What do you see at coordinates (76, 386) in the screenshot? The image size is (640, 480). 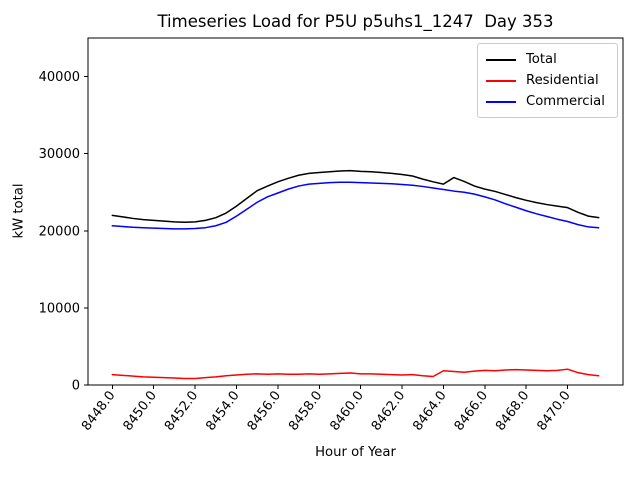 I see `y-tick-label: 0` at bounding box center [76, 386].